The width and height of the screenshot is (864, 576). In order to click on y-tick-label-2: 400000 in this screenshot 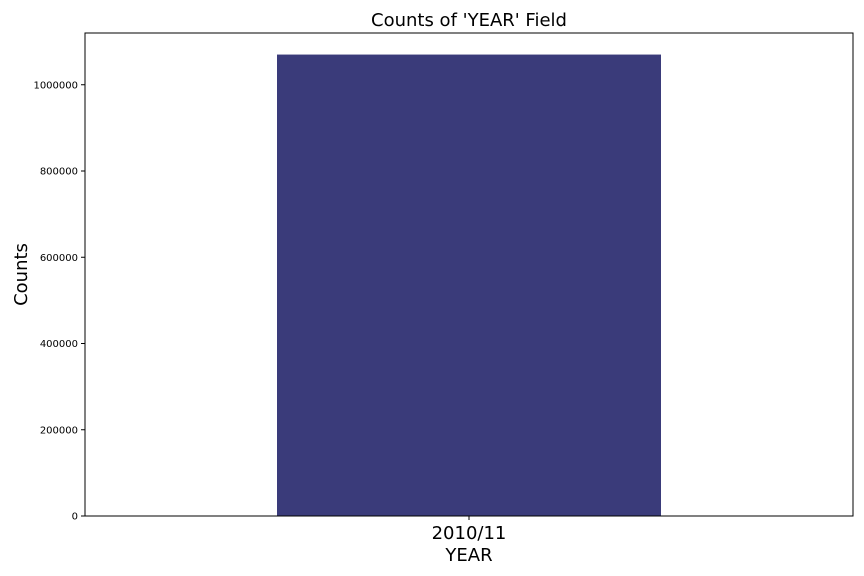, I will do `click(59, 344)`.